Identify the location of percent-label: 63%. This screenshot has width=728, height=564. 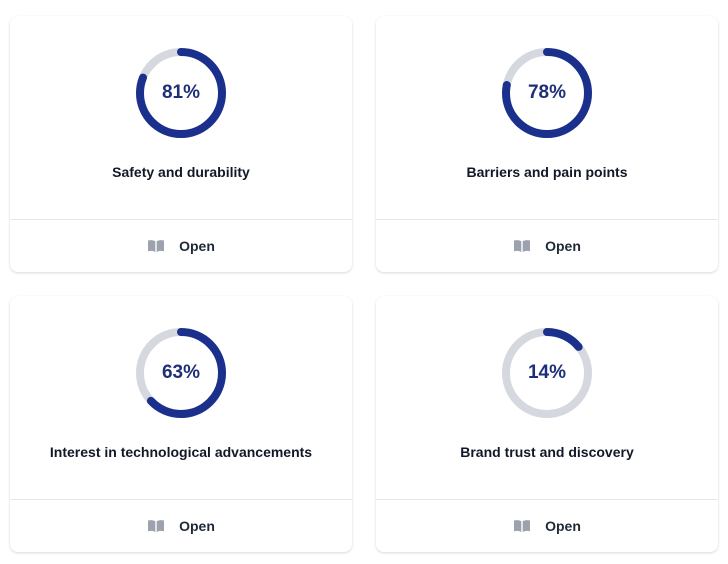
(181, 372).